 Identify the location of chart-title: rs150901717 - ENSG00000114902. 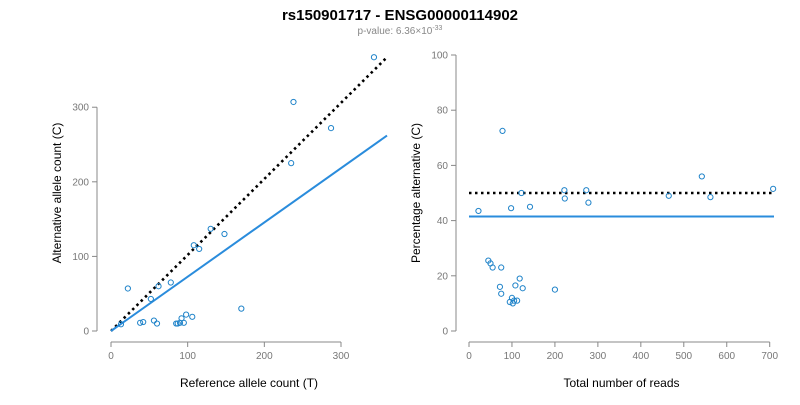
(400, 15).